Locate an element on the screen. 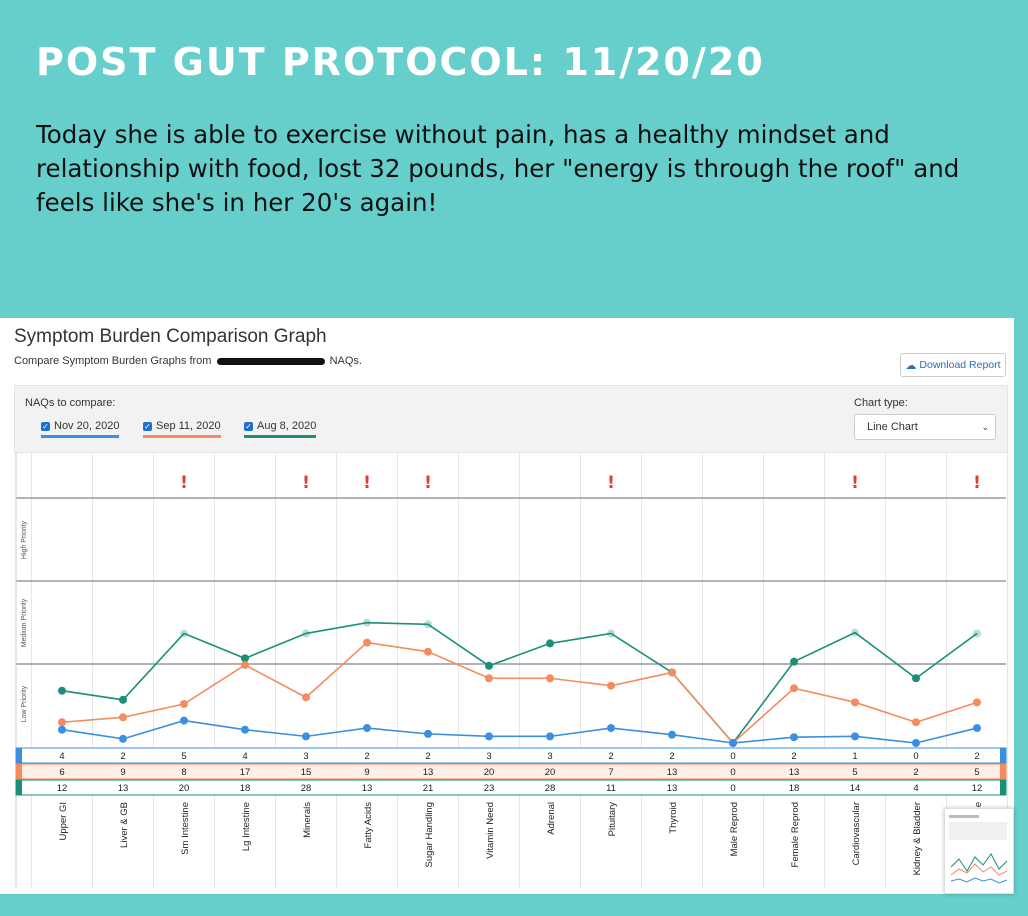  naq-checkbox-sep: ✓ Sep 11, 2020 is located at coordinates (182, 429).